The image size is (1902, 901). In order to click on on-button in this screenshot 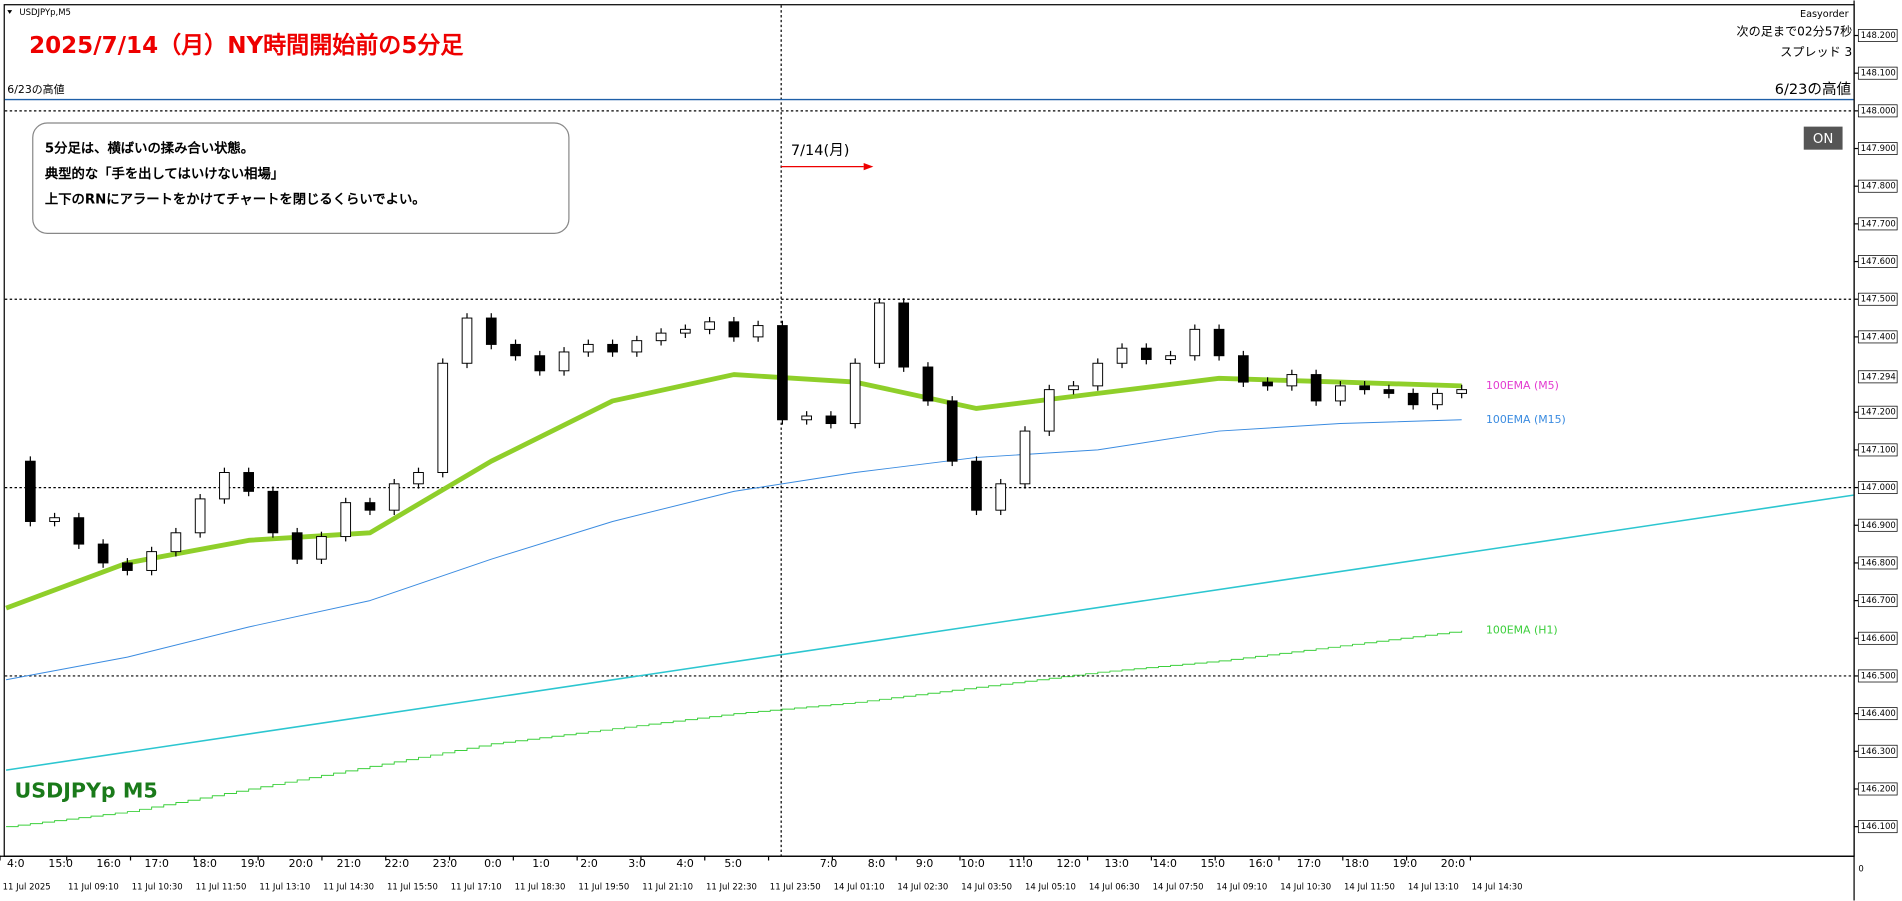, I will do `click(1823, 138)`.